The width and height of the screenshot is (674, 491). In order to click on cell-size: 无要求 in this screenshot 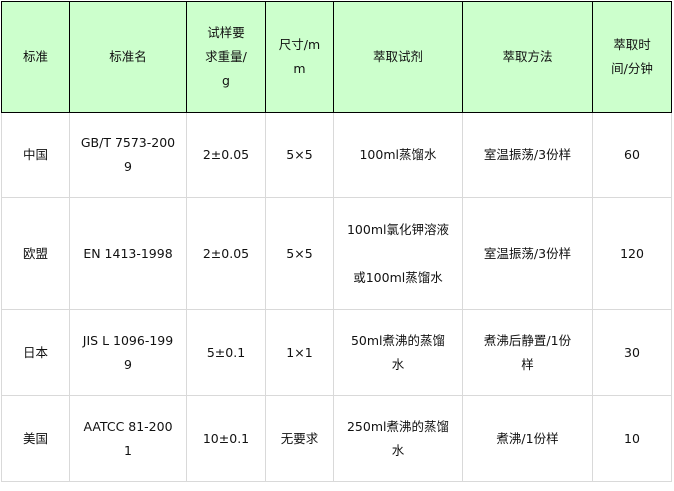, I will do `click(299, 438)`.